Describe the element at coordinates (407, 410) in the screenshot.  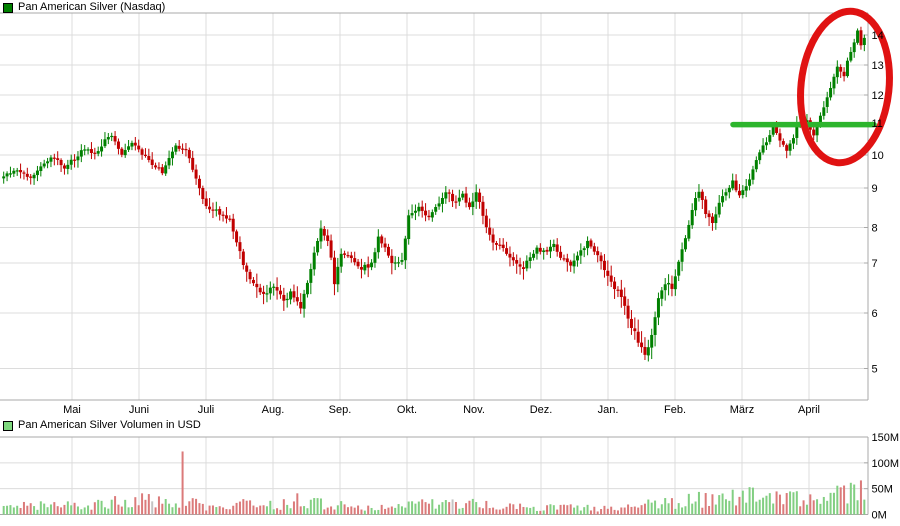
I see `axis-label: Okt.` at that location.